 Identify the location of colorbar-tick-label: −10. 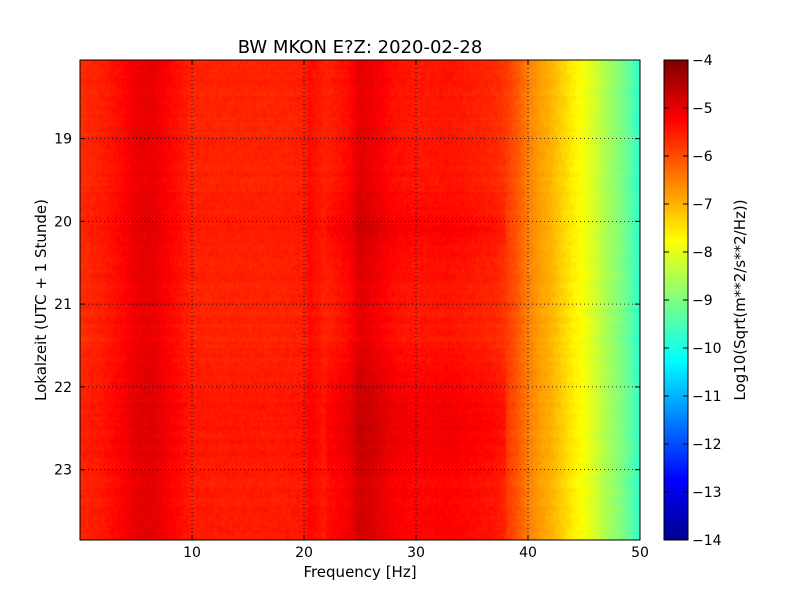
(707, 349).